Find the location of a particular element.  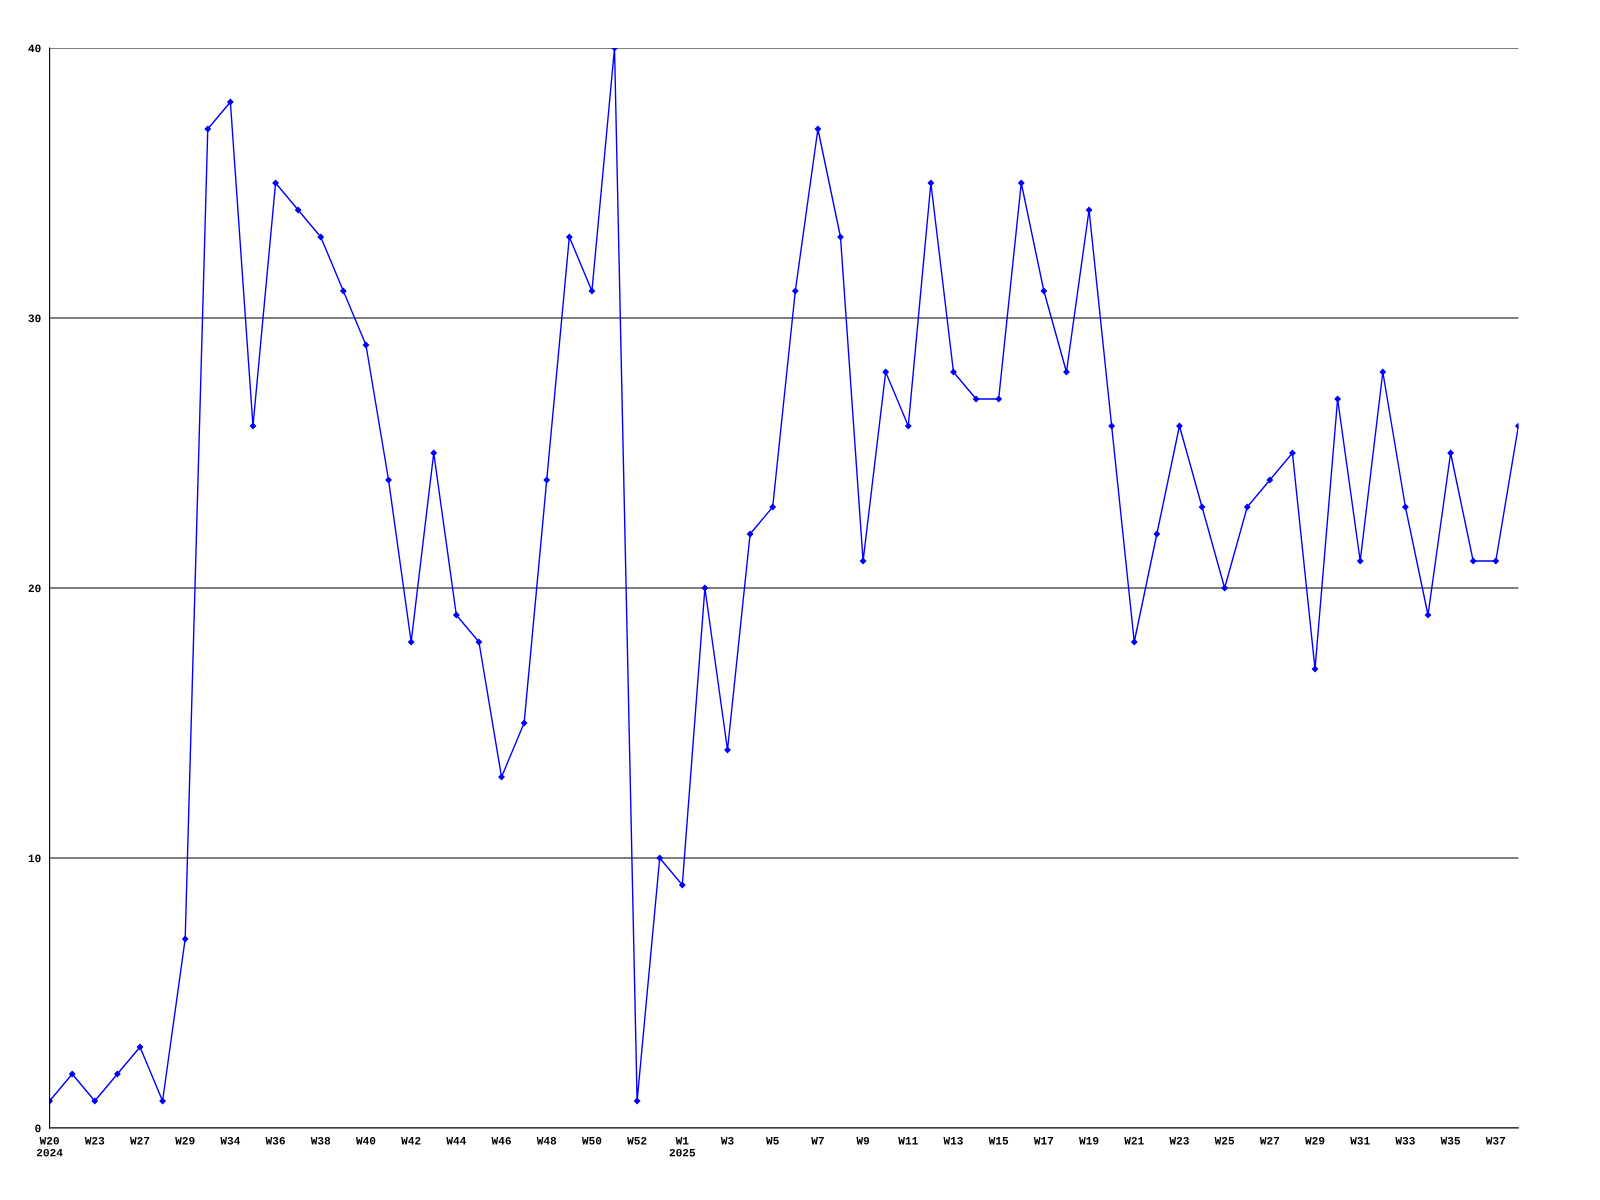

x-tick-label: W40 is located at coordinates (365, 1140).